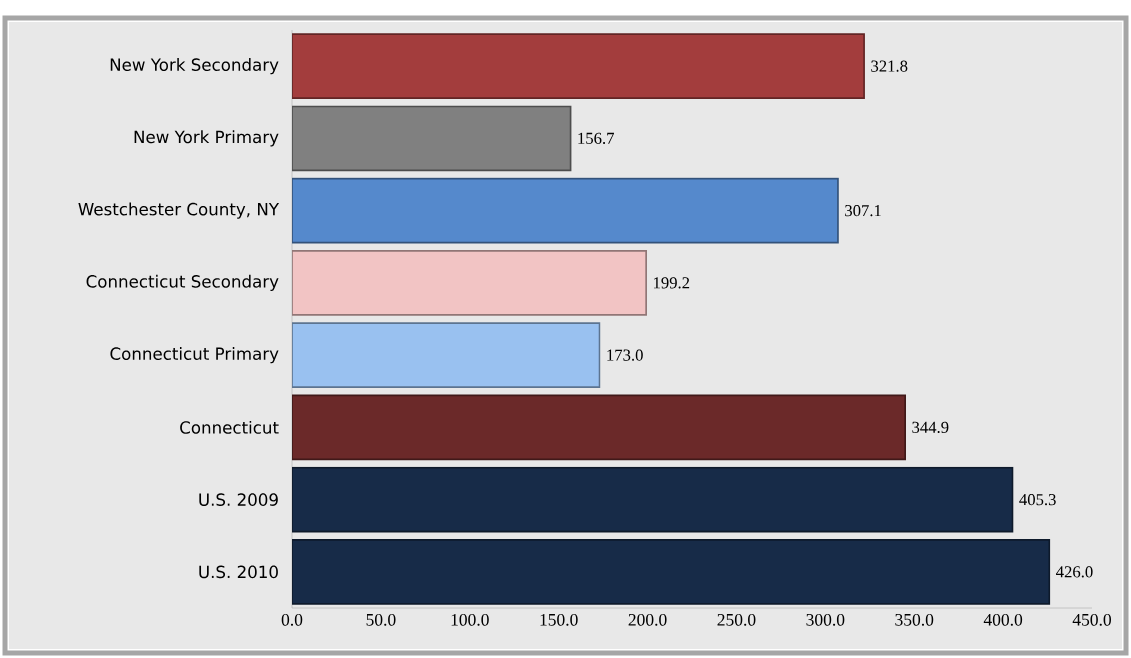 This screenshot has width=1131, height=658. I want to click on x-tick-label: 250.0, so click(736, 619).